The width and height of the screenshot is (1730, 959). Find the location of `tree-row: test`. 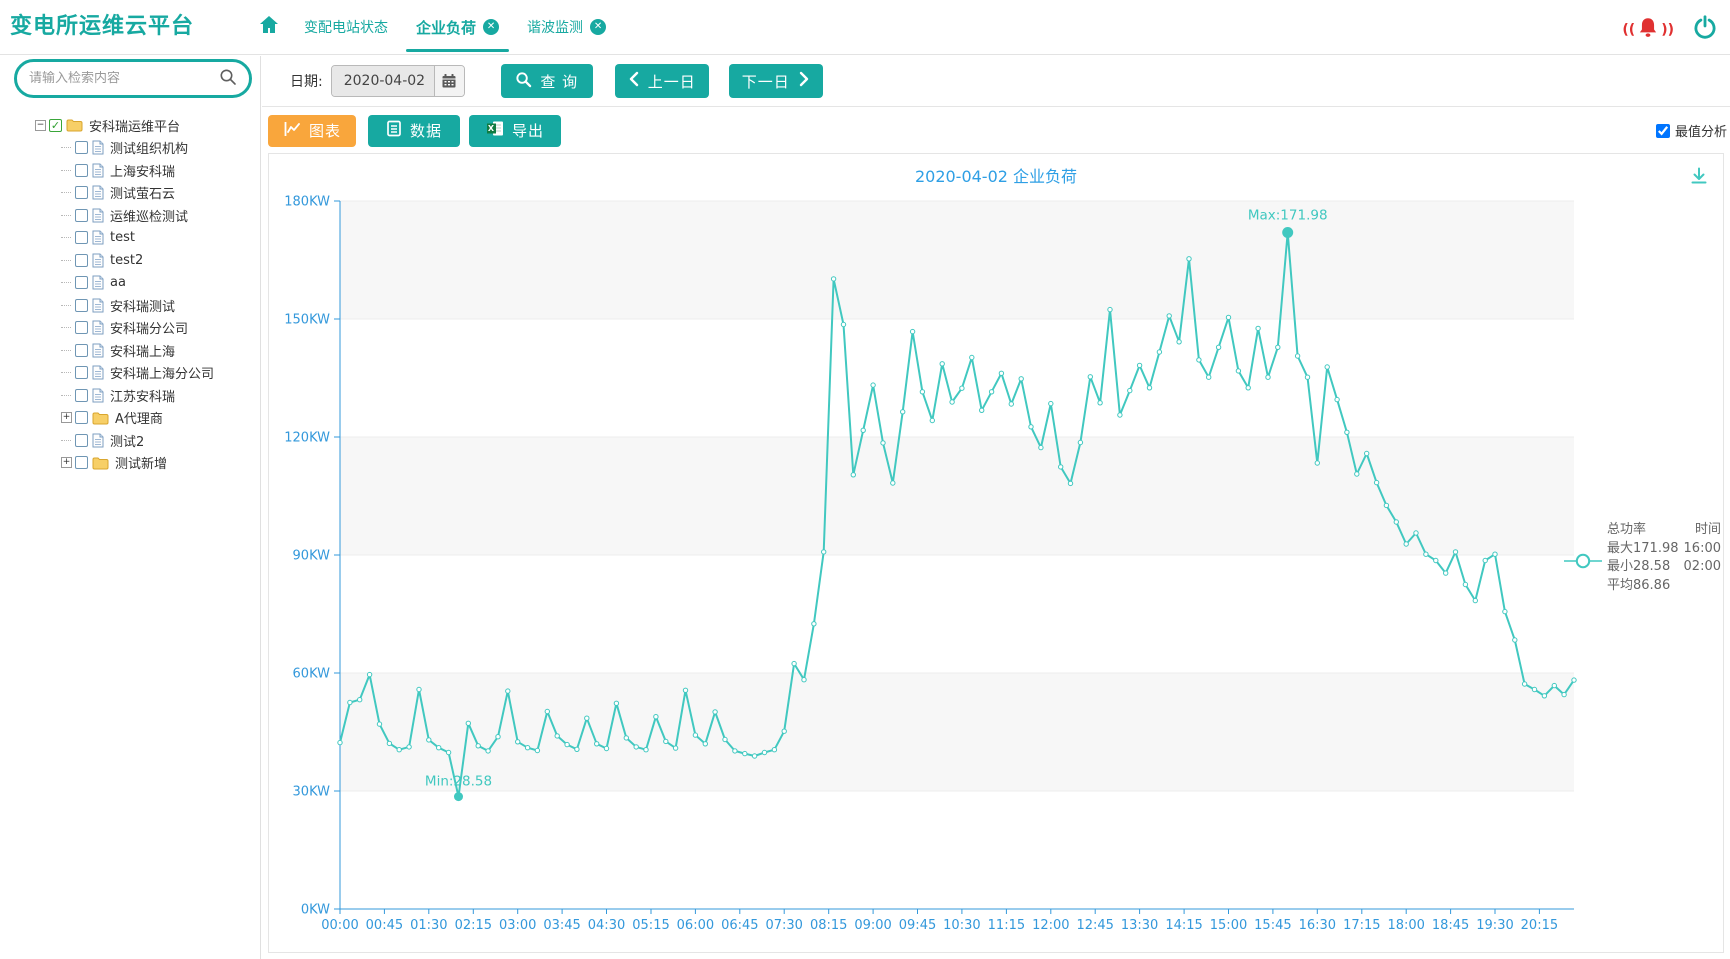

tree-row: test is located at coordinates (130, 238).